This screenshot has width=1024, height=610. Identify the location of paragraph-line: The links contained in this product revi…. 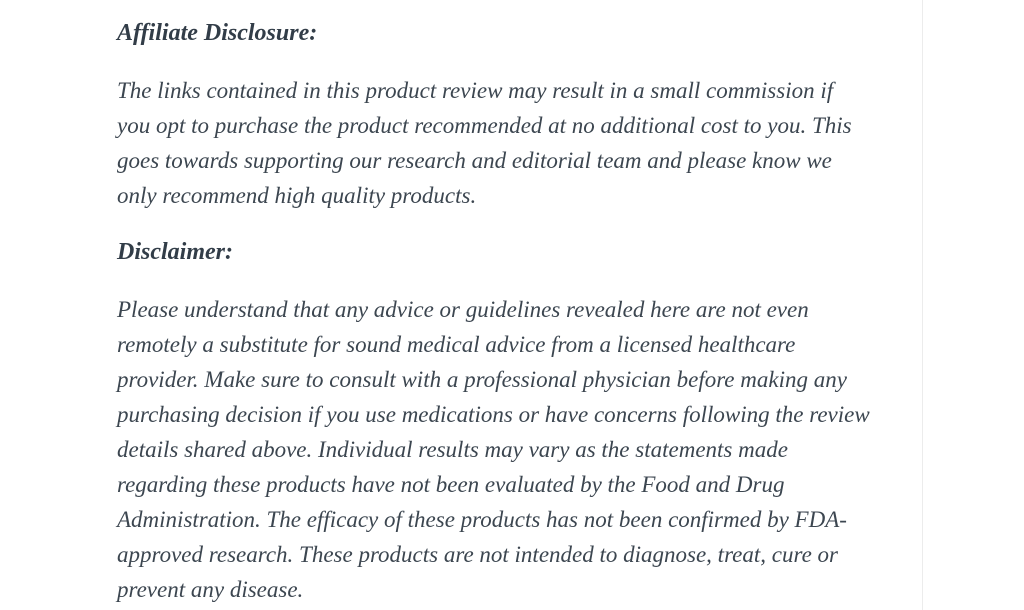
(475, 90).